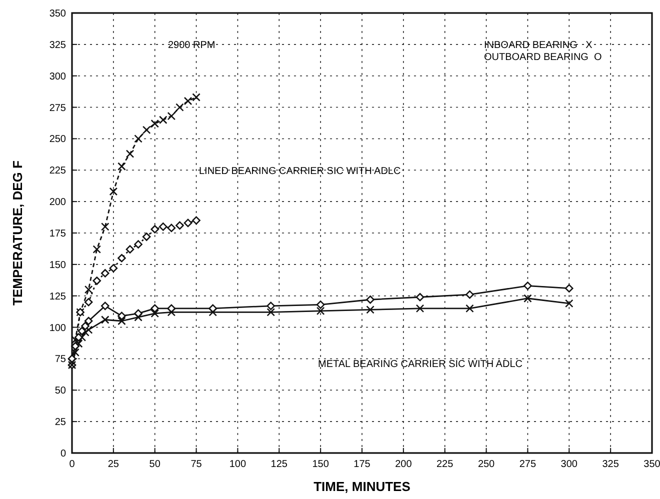 This screenshot has height=499, width=660. Describe the element at coordinates (60, 422) in the screenshot. I see `y-tick-label: 25` at that location.